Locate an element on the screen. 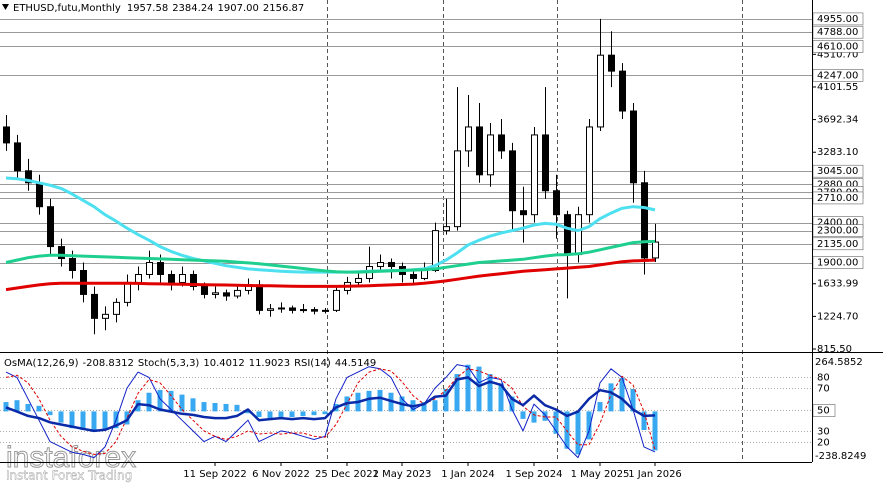 This screenshot has height=483, width=883. oscillator-tick-label: 70 is located at coordinates (823, 389).